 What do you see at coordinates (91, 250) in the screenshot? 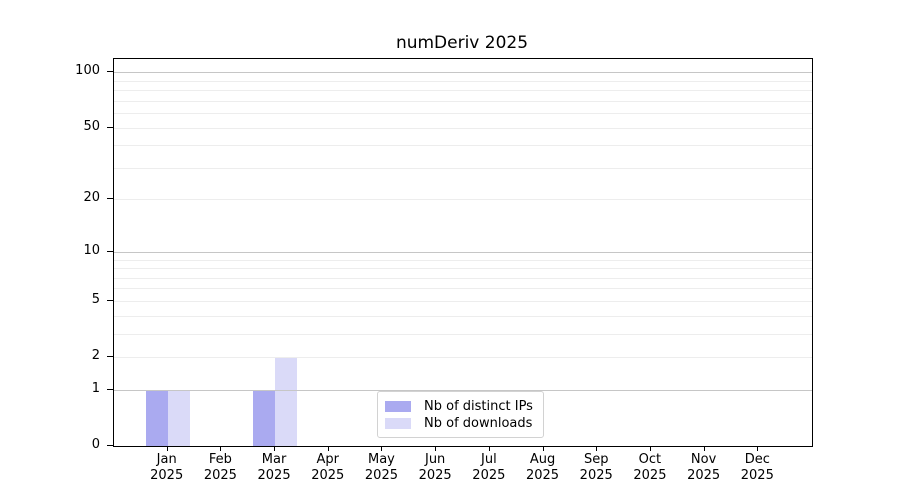
I see `y-tick-label: 10` at bounding box center [91, 250].